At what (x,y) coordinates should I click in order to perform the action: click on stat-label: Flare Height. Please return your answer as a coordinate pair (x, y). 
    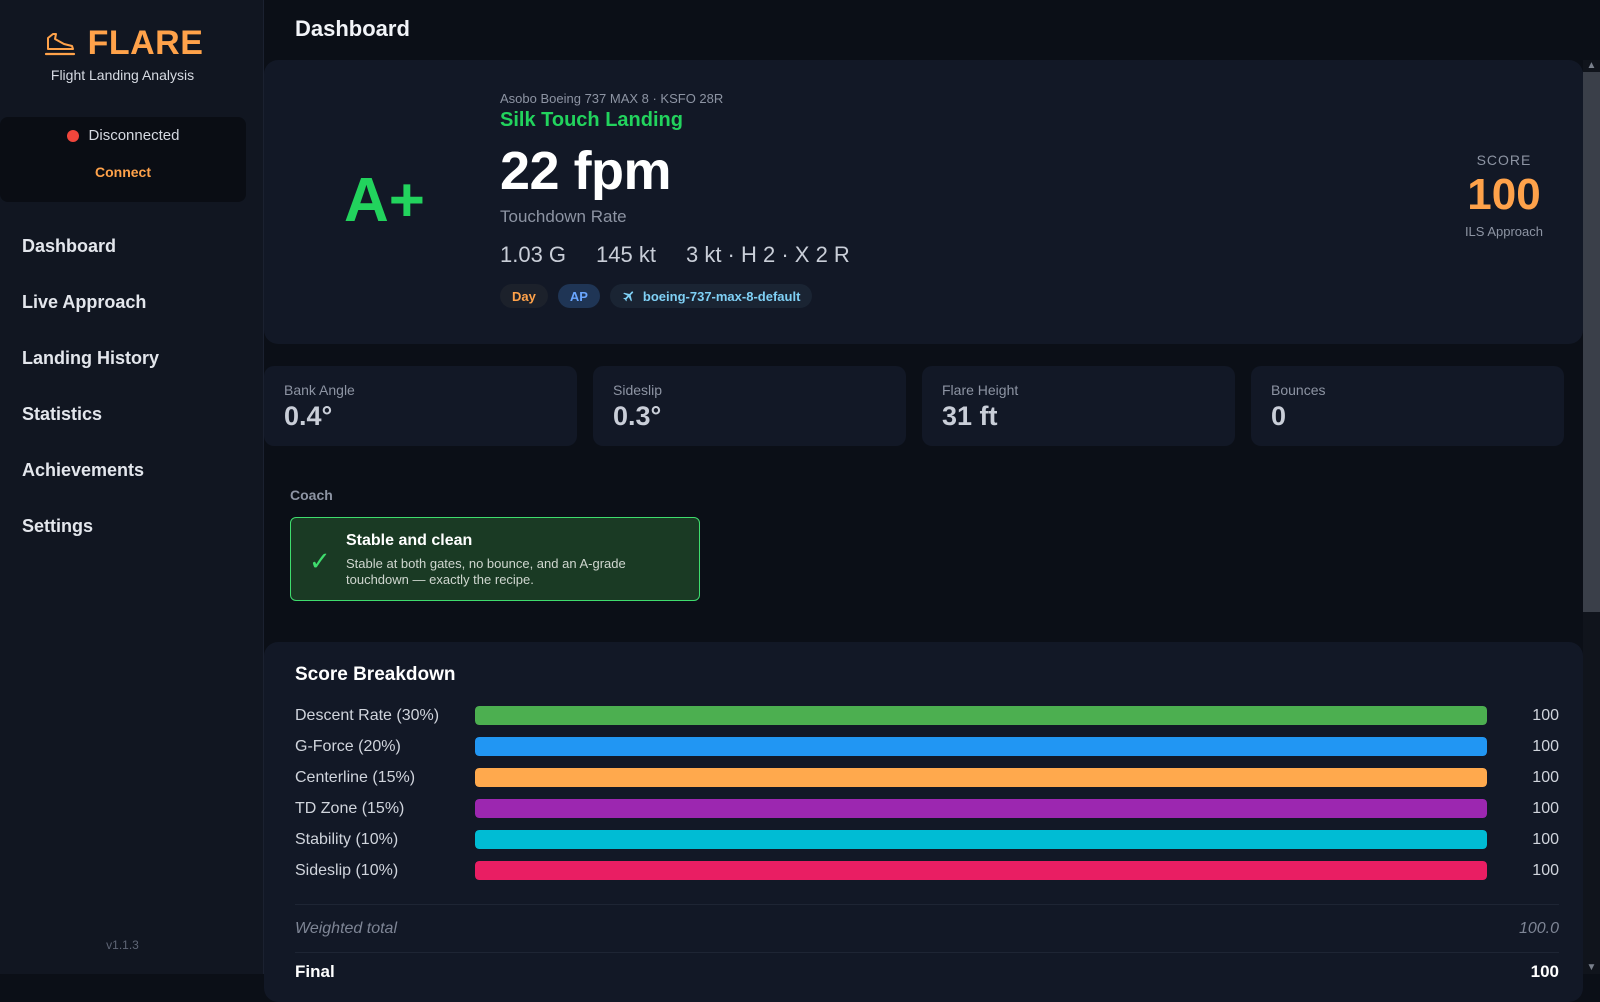
    Looking at the image, I should click on (980, 390).